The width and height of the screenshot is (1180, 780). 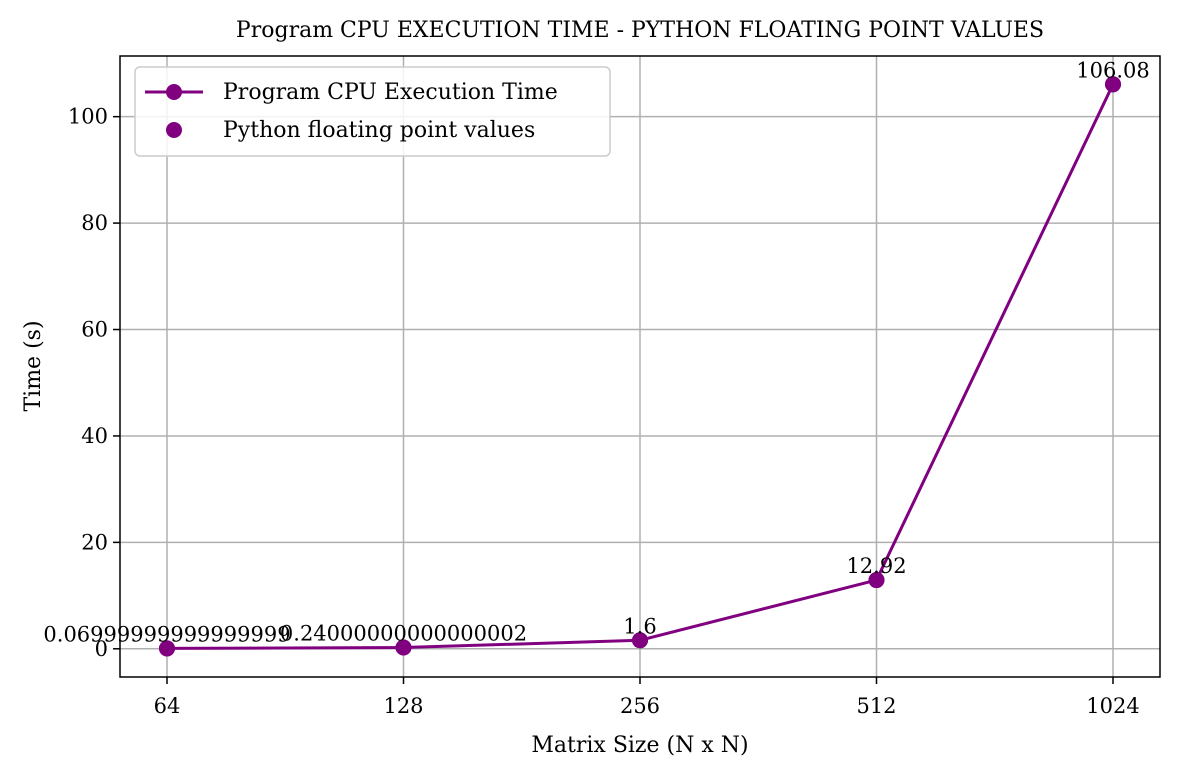 I want to click on x-tick-label: 1024, so click(x=1112, y=706).